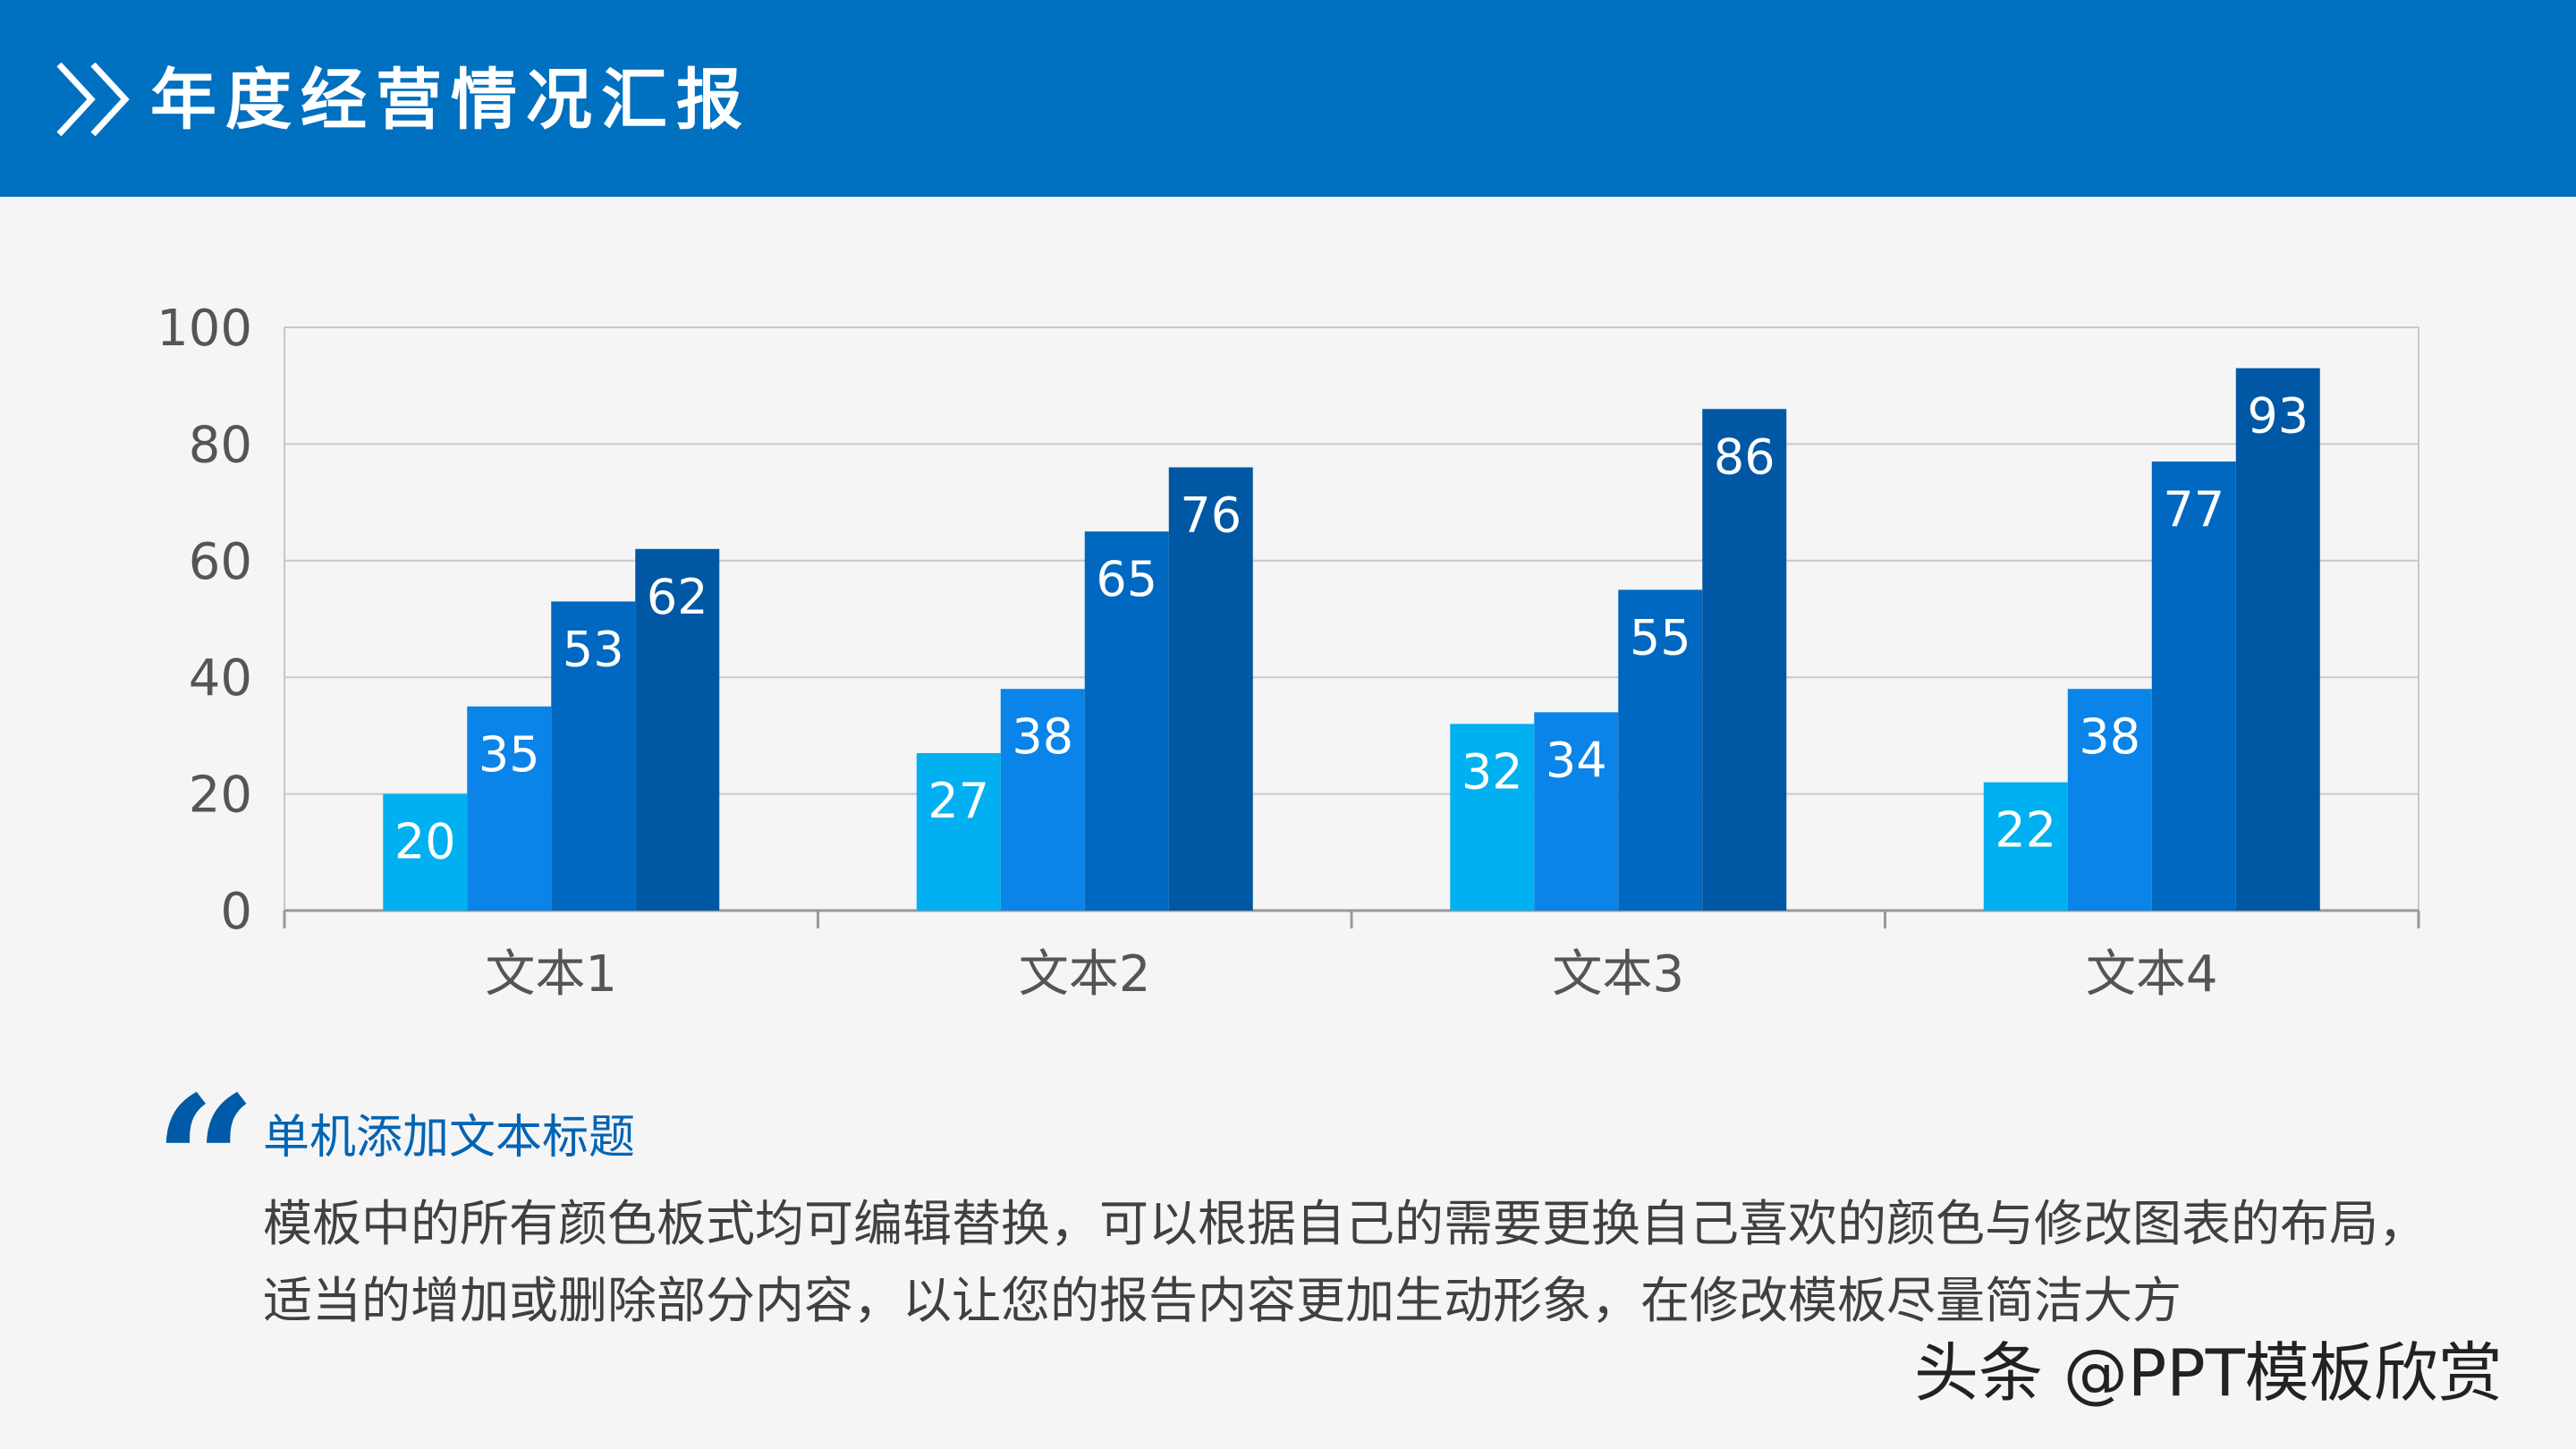 The height and width of the screenshot is (1449, 2576). What do you see at coordinates (2278, 416) in the screenshot?
I see `data-label: 93` at bounding box center [2278, 416].